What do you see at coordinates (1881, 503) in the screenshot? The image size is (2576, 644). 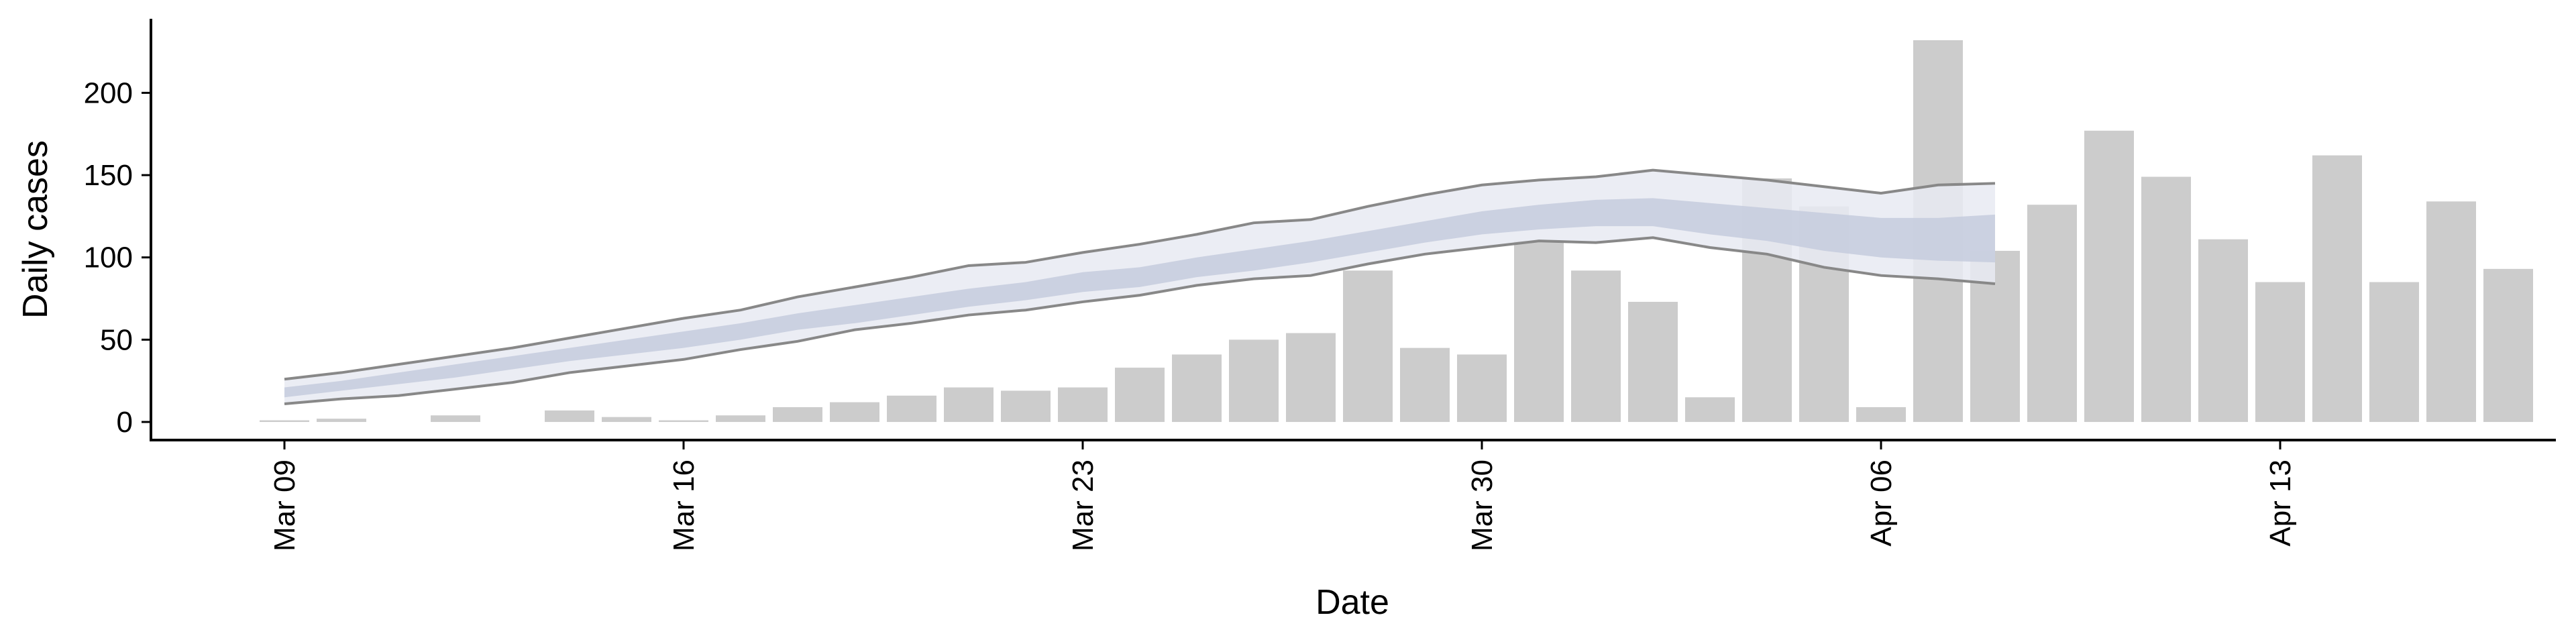 I see `x-tick-label: Apr 06` at bounding box center [1881, 503].